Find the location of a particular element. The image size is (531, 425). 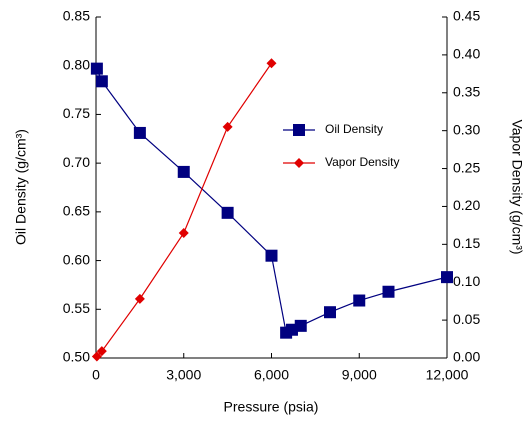

y-tick-label: 0.60 is located at coordinates (76, 259).